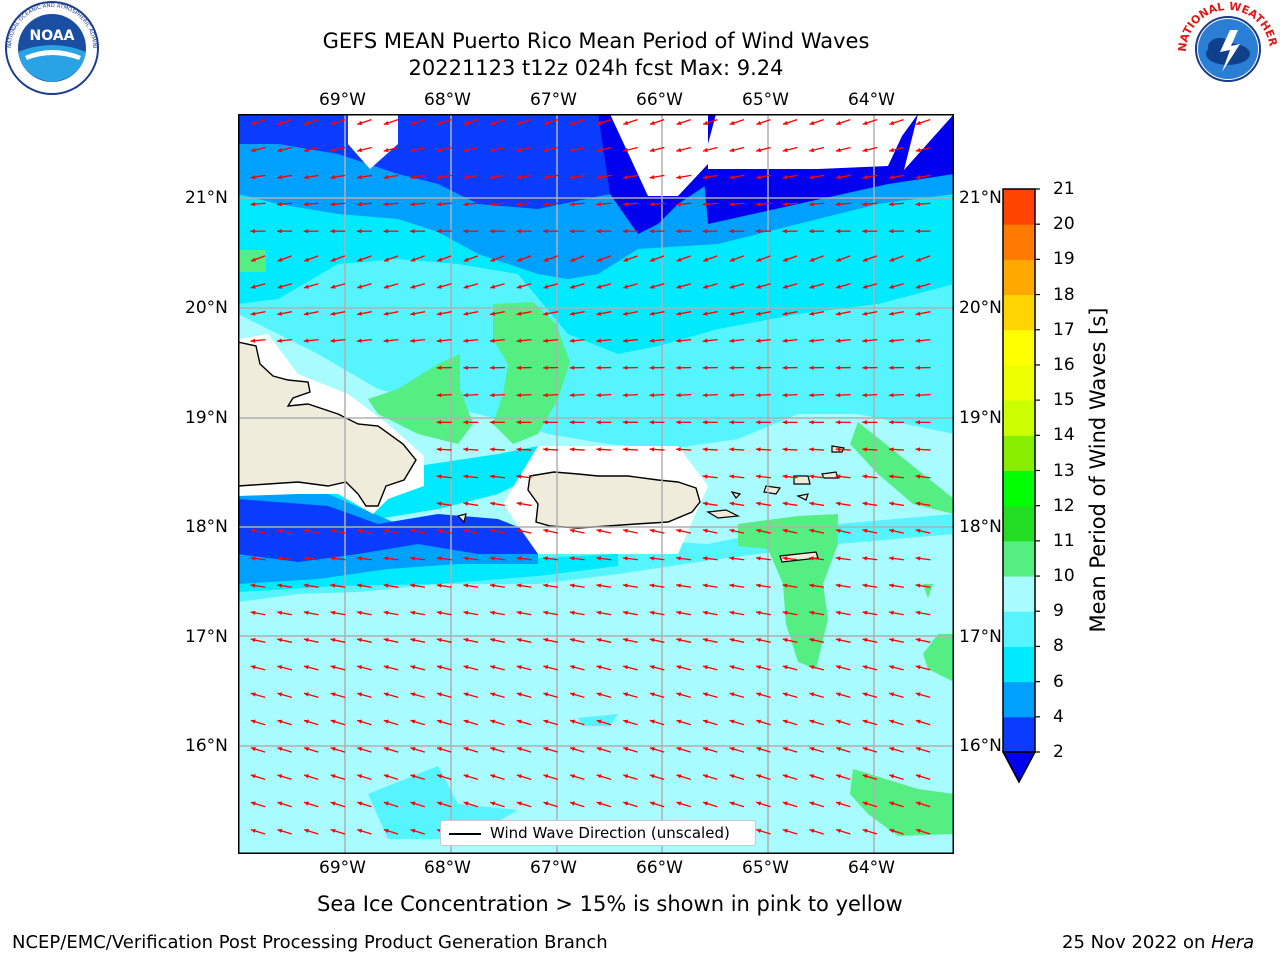  I want to click on colorbar-tick-label: 12, so click(1064, 505).